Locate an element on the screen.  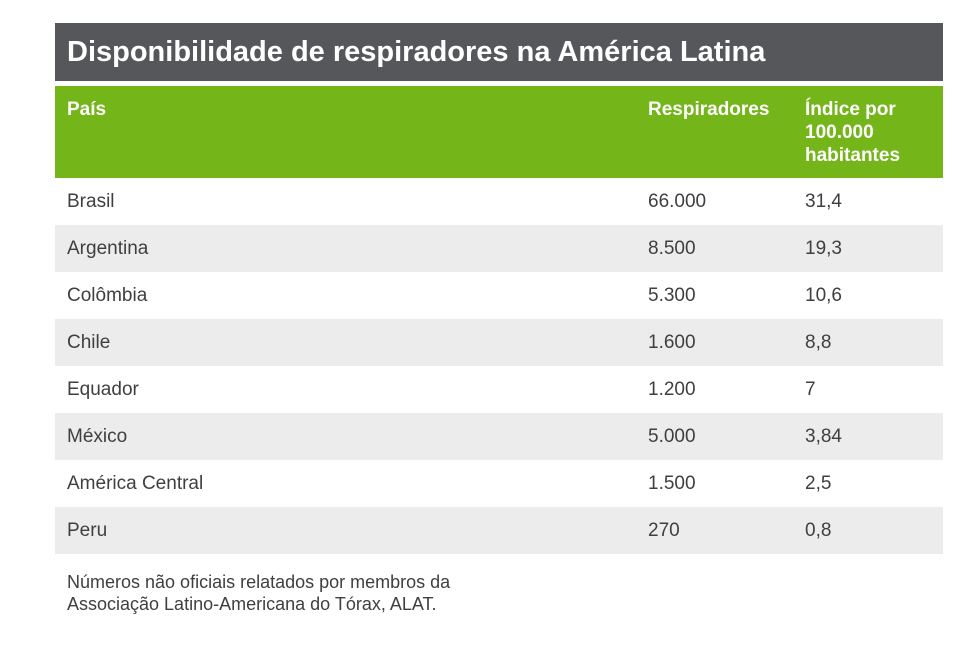
cell-country: América Central is located at coordinates (135, 483).